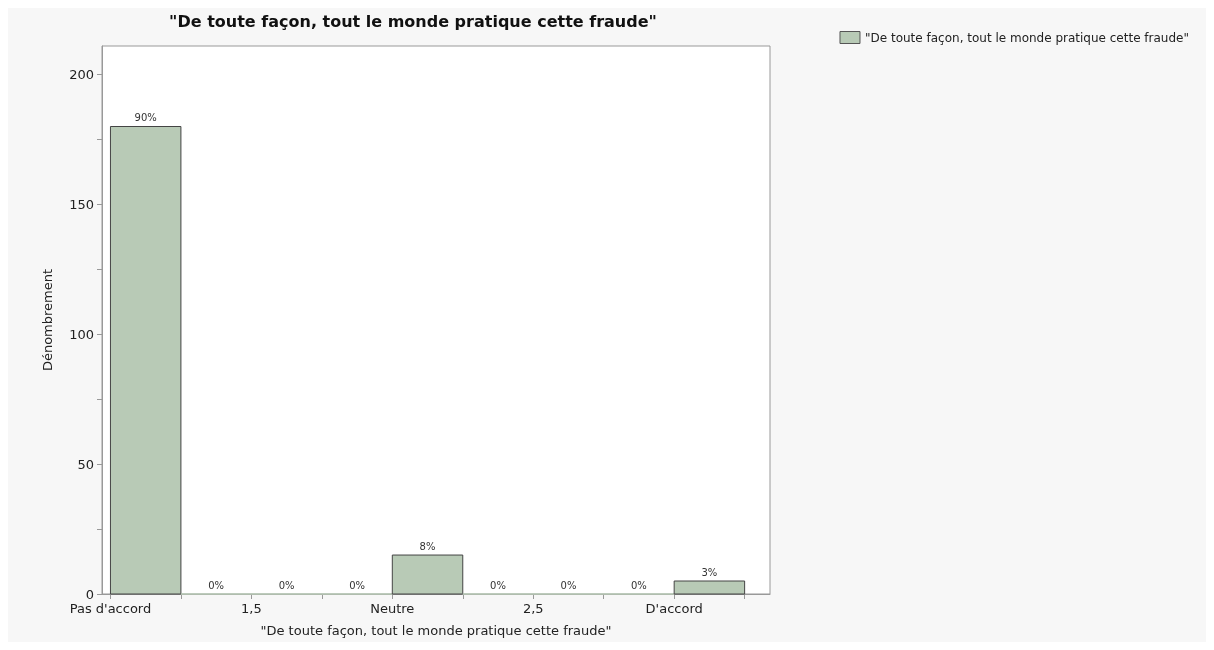 The image size is (1214, 650). I want to click on x-tick-label: 2,5, so click(533, 608).